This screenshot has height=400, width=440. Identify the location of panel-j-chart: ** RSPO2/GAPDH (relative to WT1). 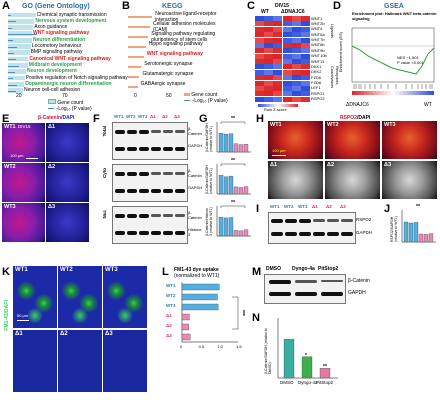
(414, 227).